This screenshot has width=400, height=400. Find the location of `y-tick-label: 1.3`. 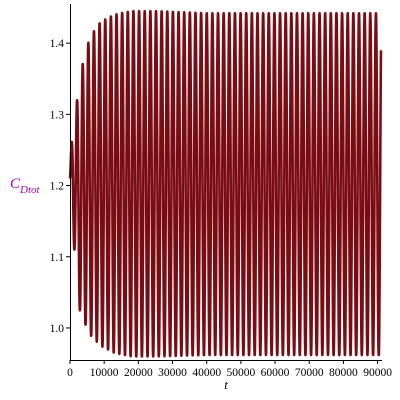

y-tick-label: 1.3 is located at coordinates (57, 115).